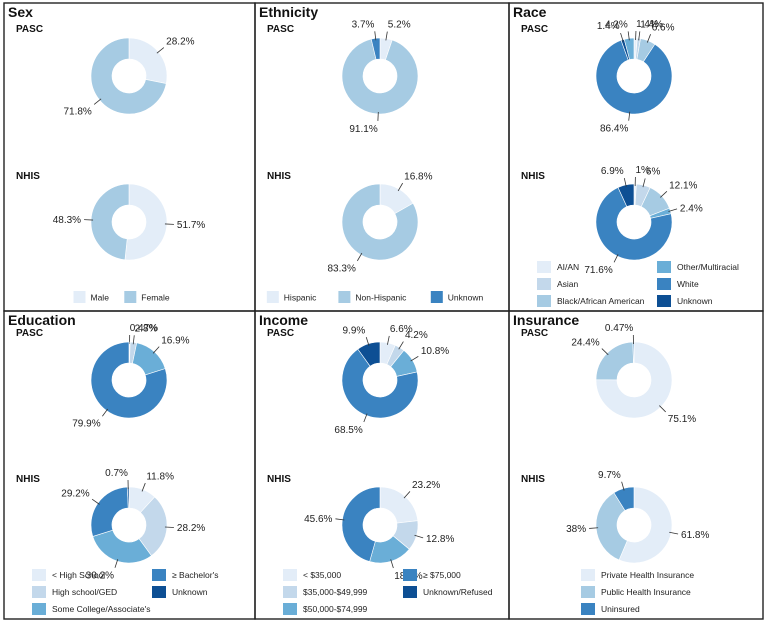 The image size is (767, 622). Describe the element at coordinates (375, 48) in the screenshot. I see `panel-ethnicity-pasc-slice-unknown` at that location.